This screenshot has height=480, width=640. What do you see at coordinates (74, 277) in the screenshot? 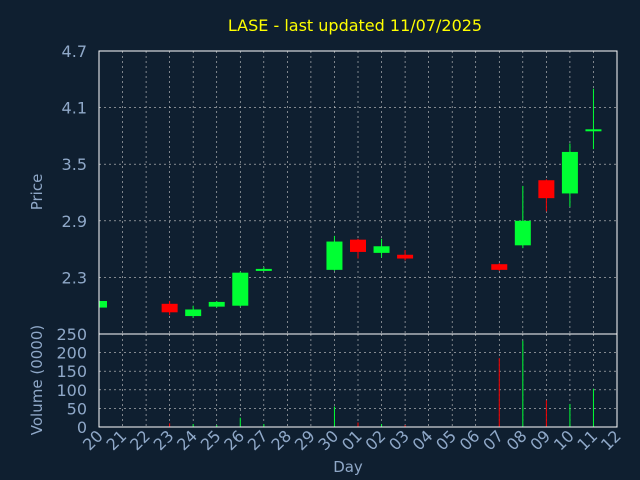
I see `price-tick-label: 2.3` at bounding box center [74, 277].